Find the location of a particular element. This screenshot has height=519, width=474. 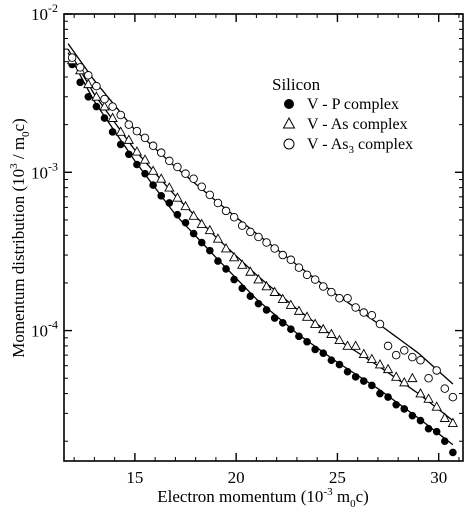

x-tick-label: 30 is located at coordinates (438, 477).